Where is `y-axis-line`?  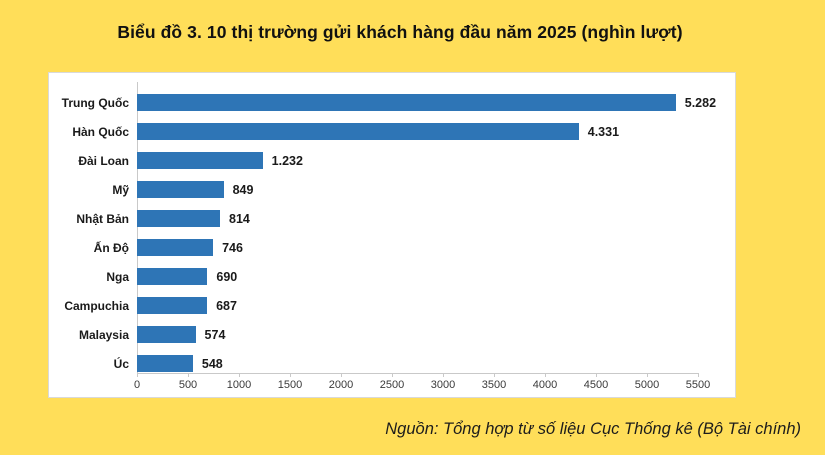
y-axis-line is located at coordinates (137, 227).